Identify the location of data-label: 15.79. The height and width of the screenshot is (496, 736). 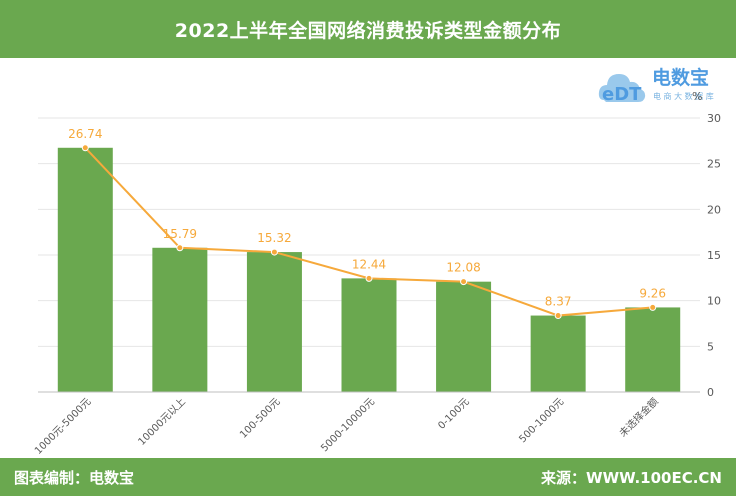
(180, 234).